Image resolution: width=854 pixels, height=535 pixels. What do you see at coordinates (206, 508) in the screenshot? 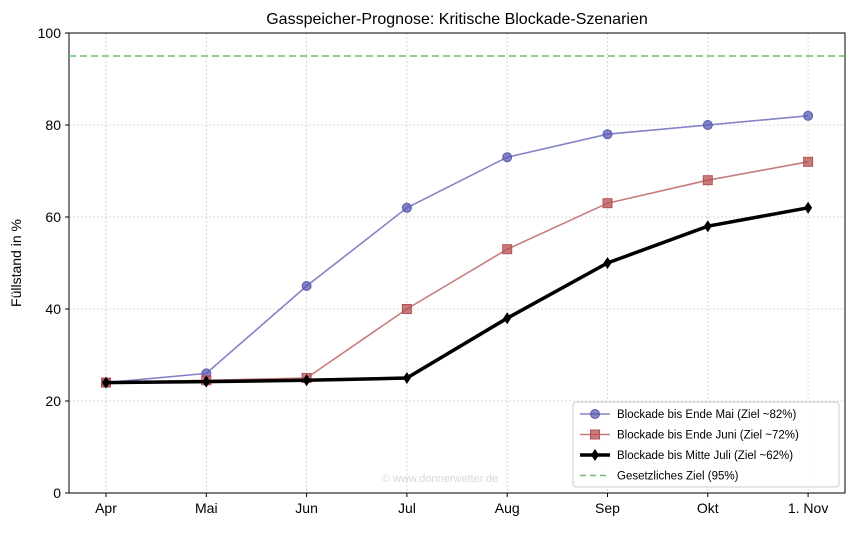
I see `x-tick-label: Mai` at bounding box center [206, 508].